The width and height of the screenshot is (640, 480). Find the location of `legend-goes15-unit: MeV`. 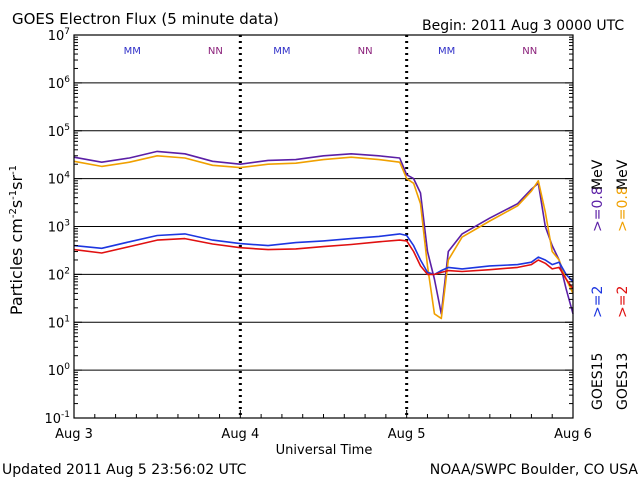

legend-goes15-unit: MeV is located at coordinates (598, 174).